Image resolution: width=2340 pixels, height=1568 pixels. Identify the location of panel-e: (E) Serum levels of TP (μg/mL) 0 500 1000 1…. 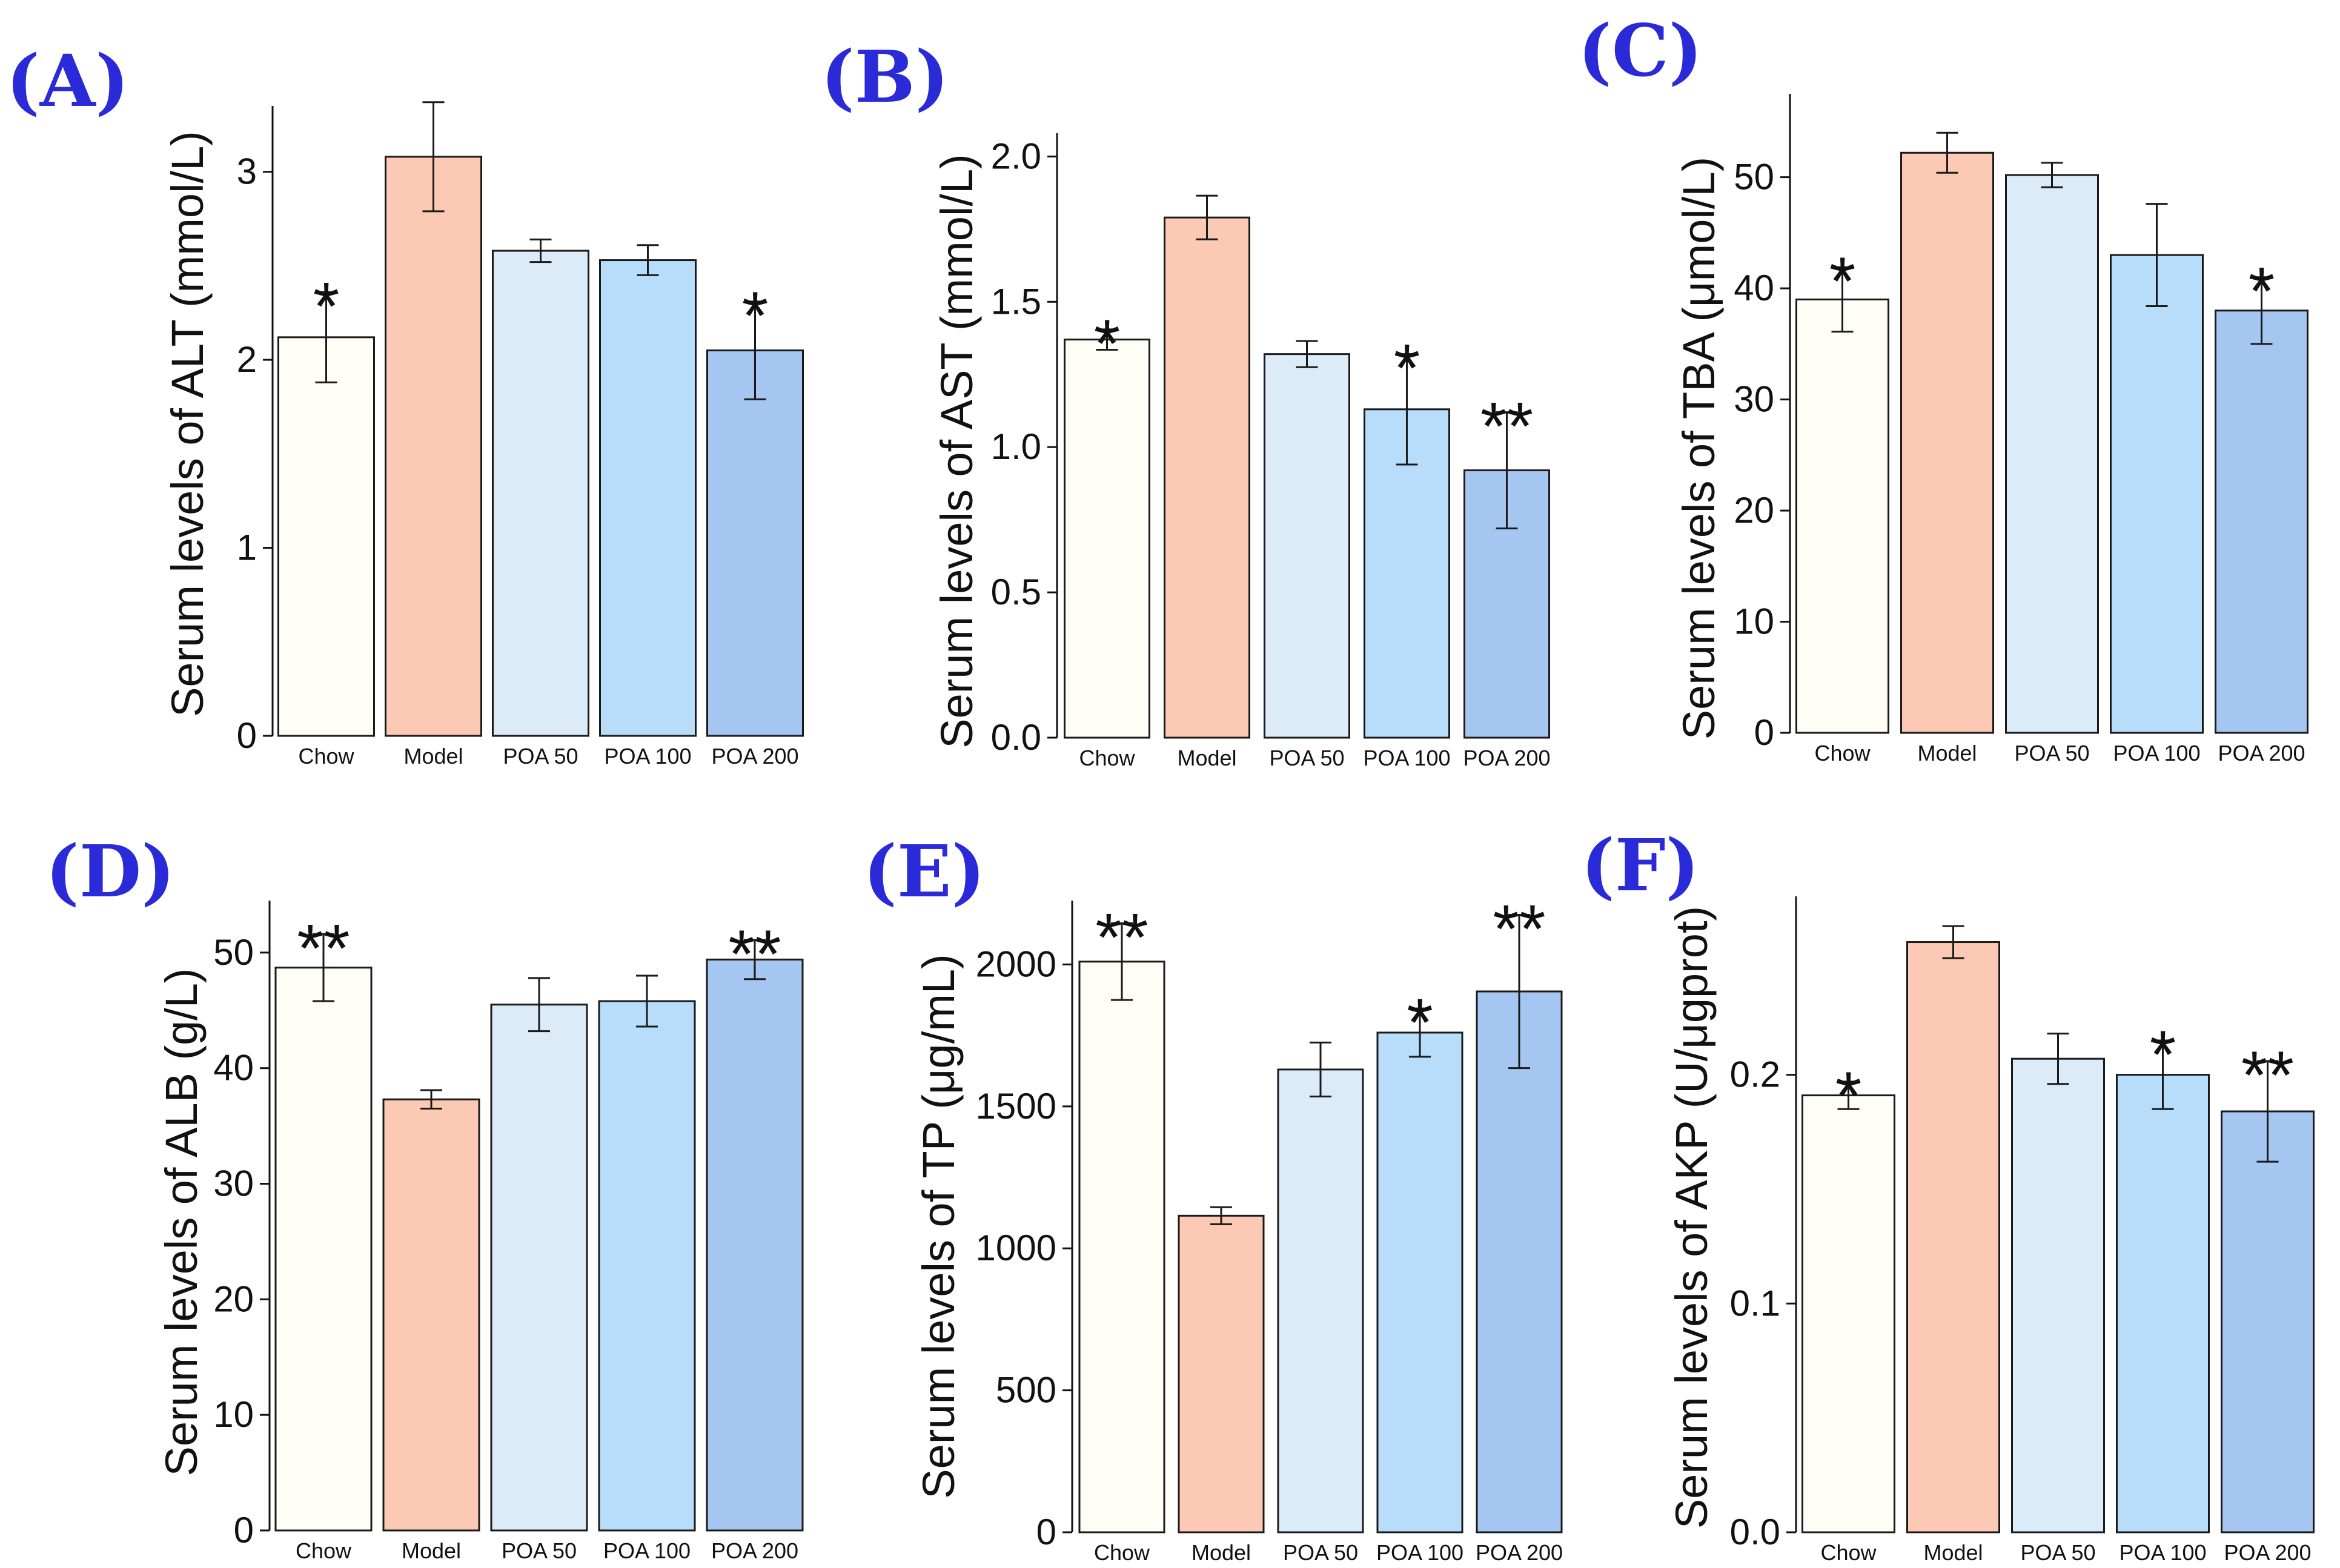
(1213, 1197).